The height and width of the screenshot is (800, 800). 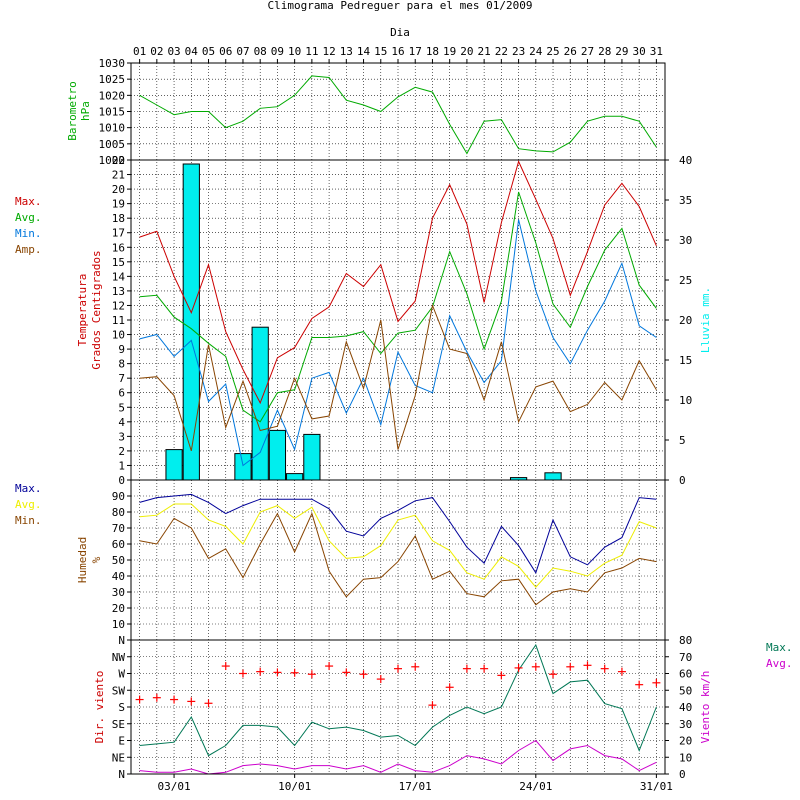 I want to click on top-day-label: 31, so click(x=656, y=51).